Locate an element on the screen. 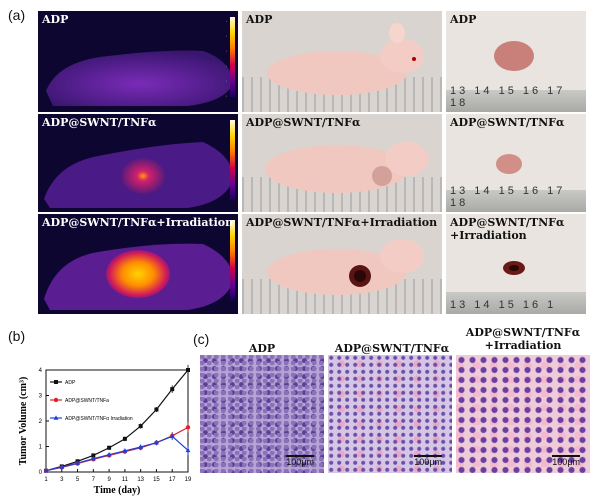  legend-label: ADP@SWNT/TNFα Irradiation is located at coordinates (99, 419).